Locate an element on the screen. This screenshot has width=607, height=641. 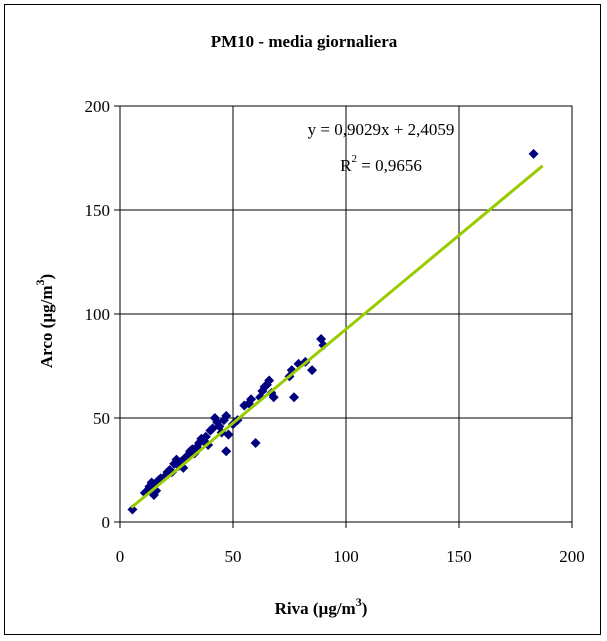
trendline-equation: y = 0,9029x + 2,4059 is located at coordinates (381, 129).